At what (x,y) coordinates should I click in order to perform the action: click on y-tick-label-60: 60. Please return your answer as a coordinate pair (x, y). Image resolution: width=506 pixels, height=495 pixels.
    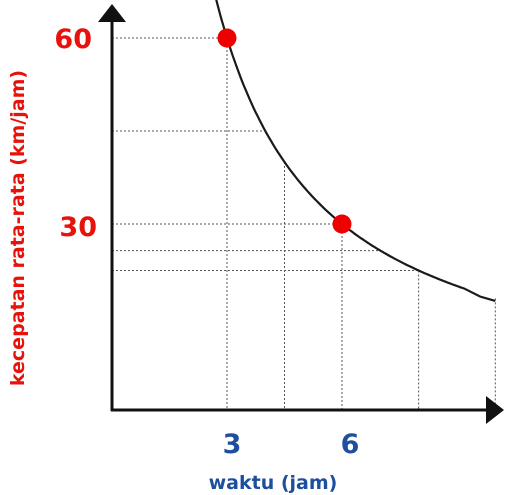
    Looking at the image, I should click on (73, 39).